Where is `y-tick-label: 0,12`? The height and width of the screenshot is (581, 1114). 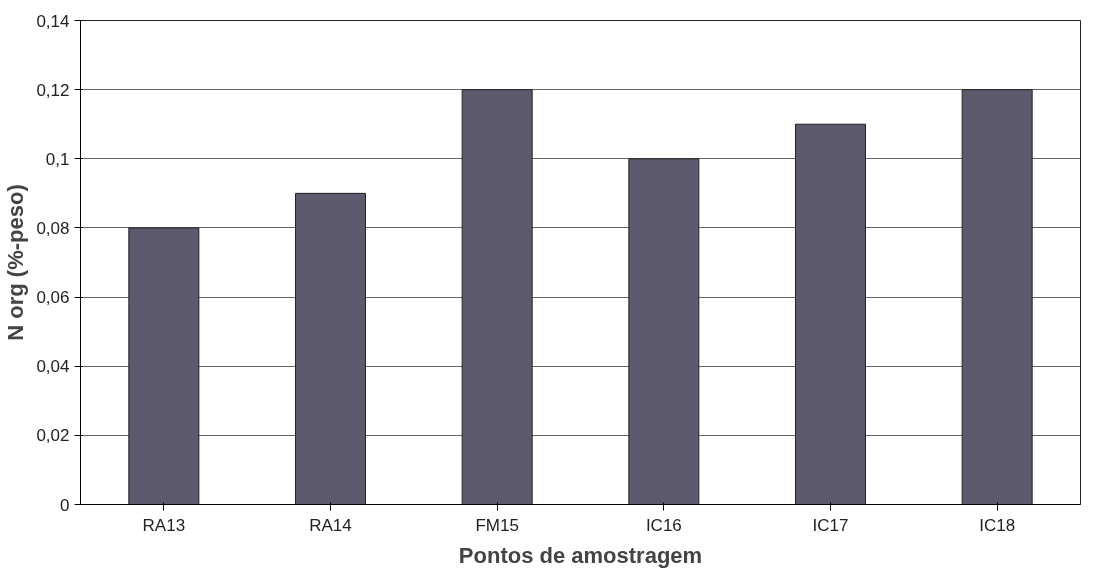
y-tick-label: 0,12 is located at coordinates (53, 90).